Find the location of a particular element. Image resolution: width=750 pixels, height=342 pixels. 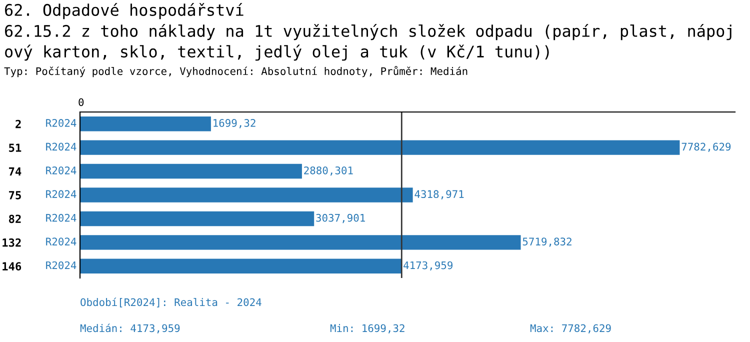

data-label: 7782,629 is located at coordinates (706, 147).